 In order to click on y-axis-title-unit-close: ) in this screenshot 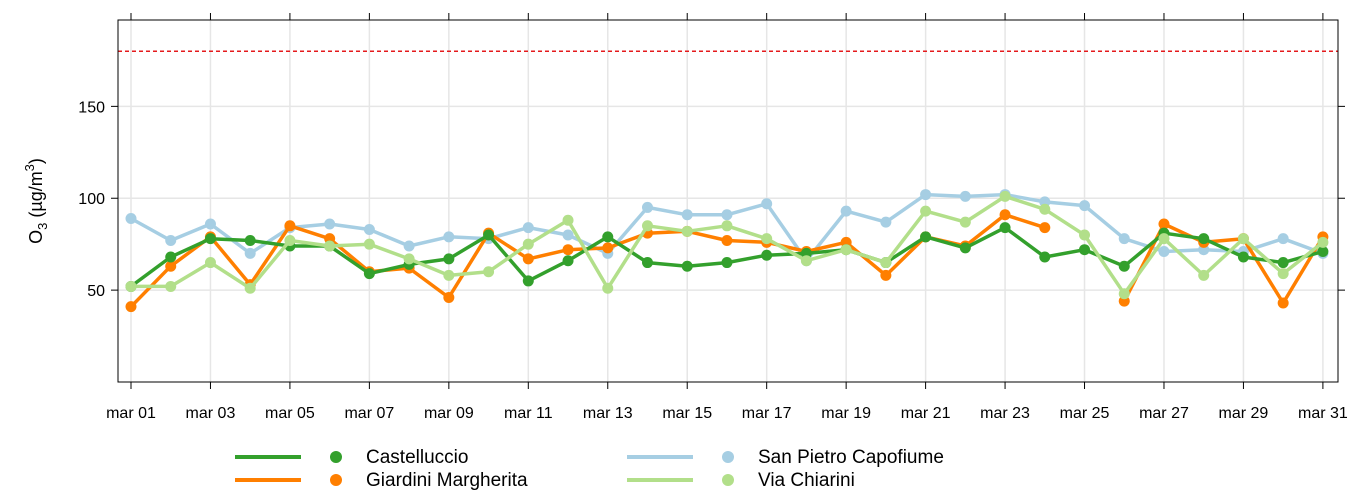, I will do `click(36, 161)`.